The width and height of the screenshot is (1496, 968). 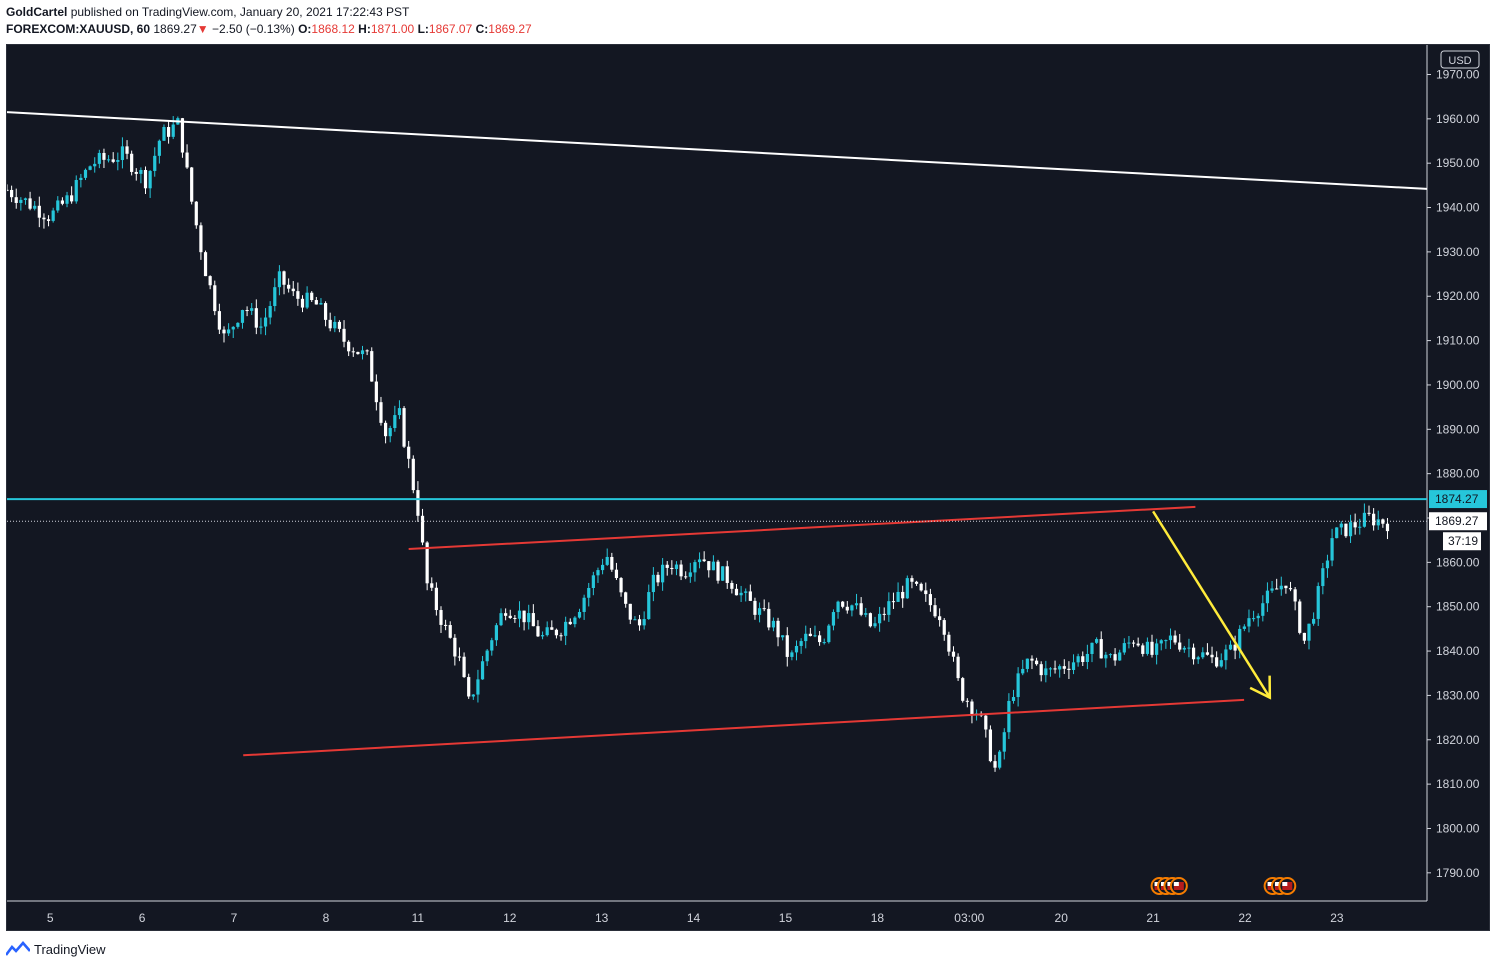 What do you see at coordinates (70, 949) in the screenshot?
I see `tradingview-brand: TradingView` at bounding box center [70, 949].